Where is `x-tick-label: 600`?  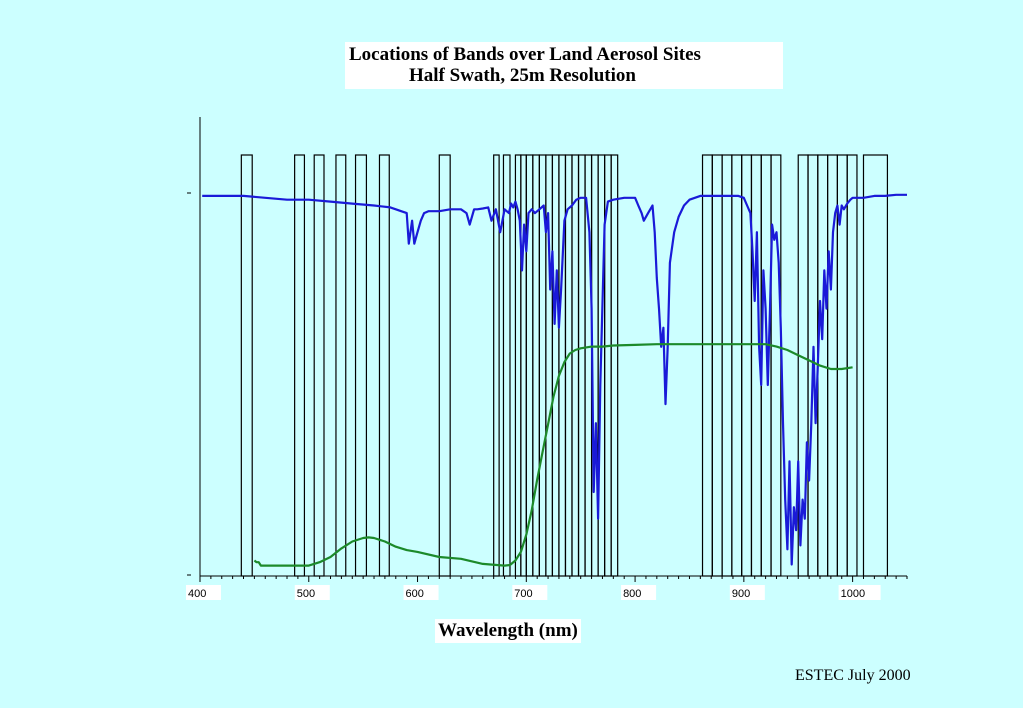 x-tick-label: 600 is located at coordinates (415, 594).